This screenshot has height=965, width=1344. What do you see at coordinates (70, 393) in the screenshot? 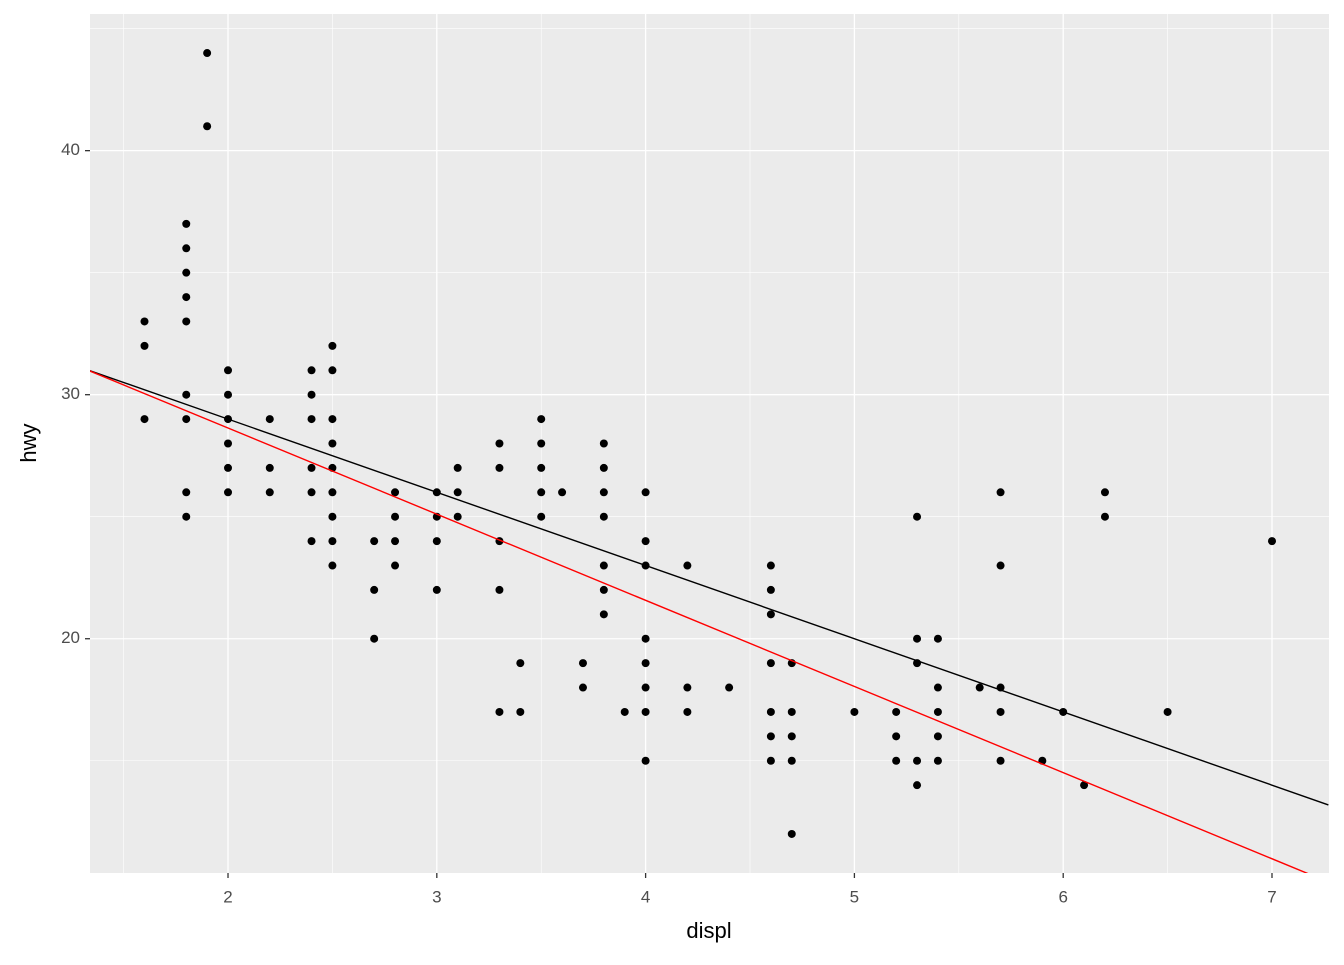
I see `y-tick-label: 30` at bounding box center [70, 393].